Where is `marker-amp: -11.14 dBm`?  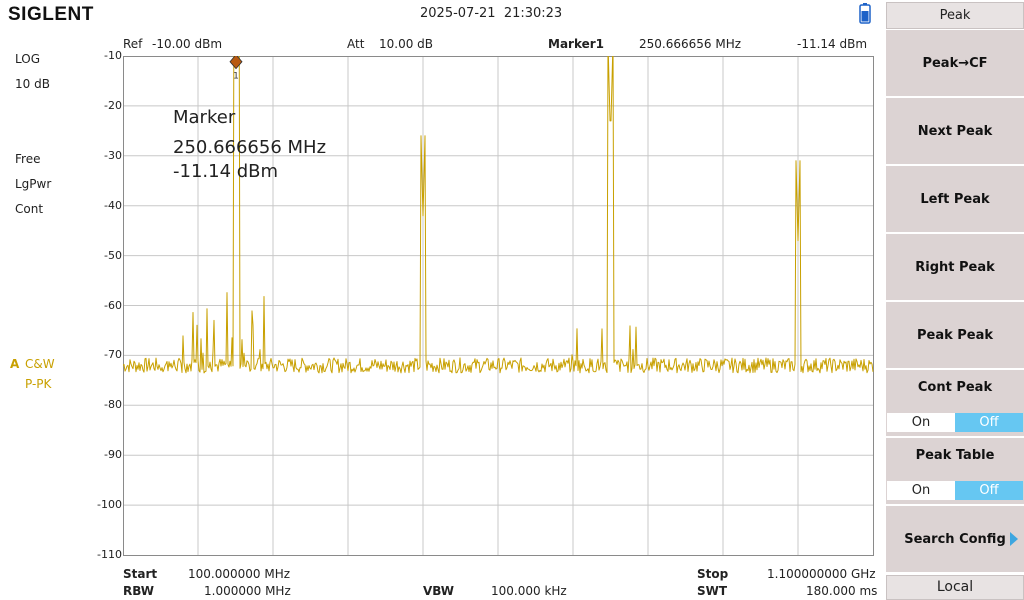 marker-amp: -11.14 dBm is located at coordinates (832, 44).